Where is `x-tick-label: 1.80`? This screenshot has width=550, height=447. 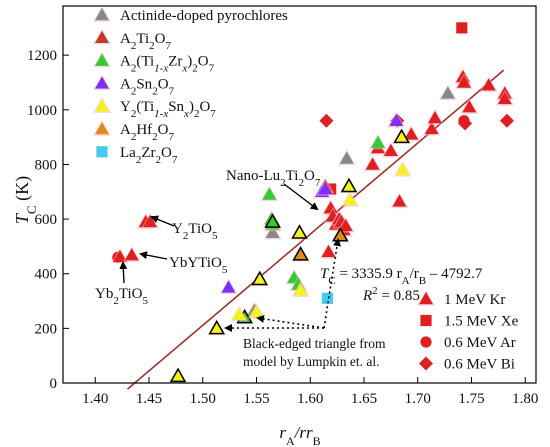
x-tick-label: 1.80 is located at coordinates (525, 399).